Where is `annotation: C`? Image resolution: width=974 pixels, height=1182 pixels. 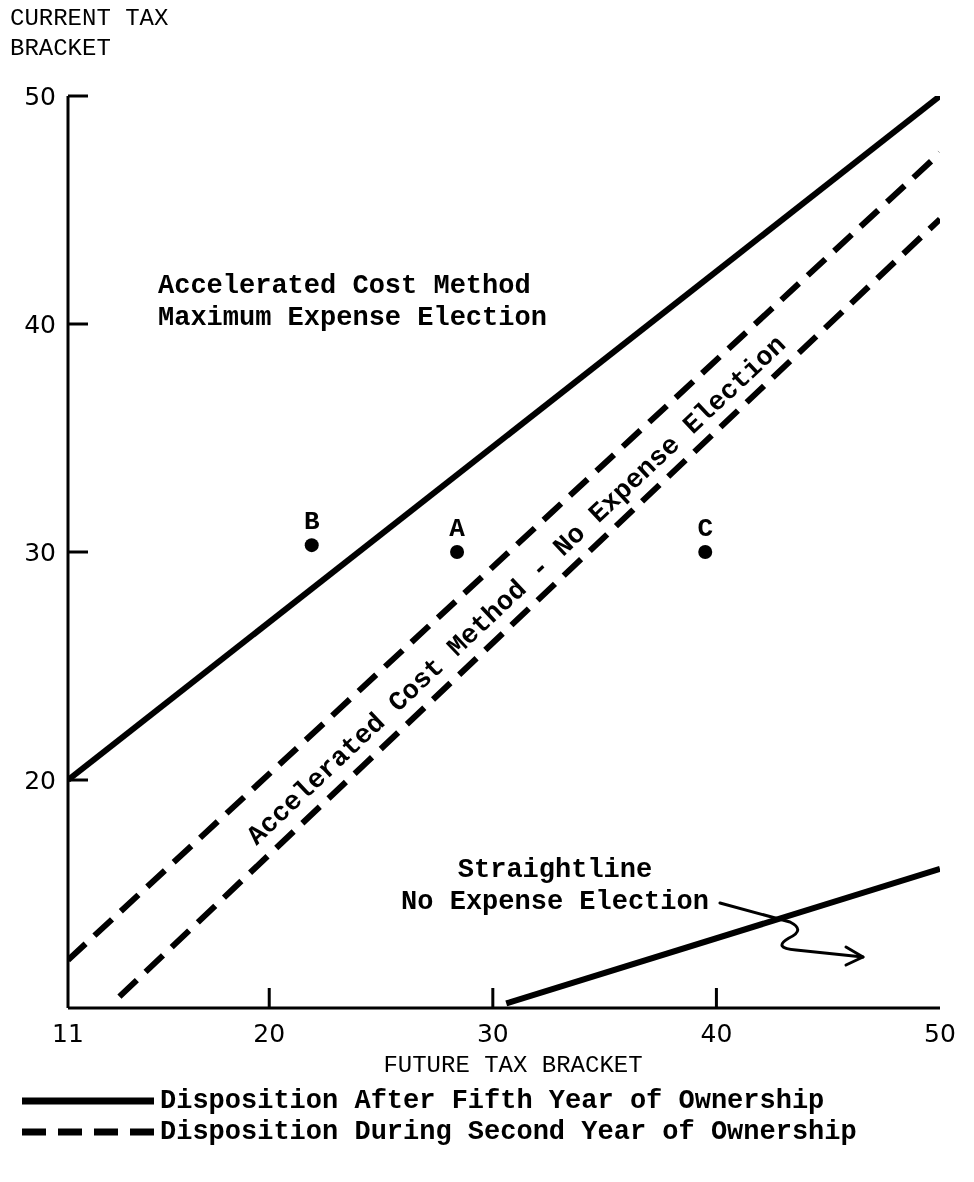 annotation: C is located at coordinates (705, 529).